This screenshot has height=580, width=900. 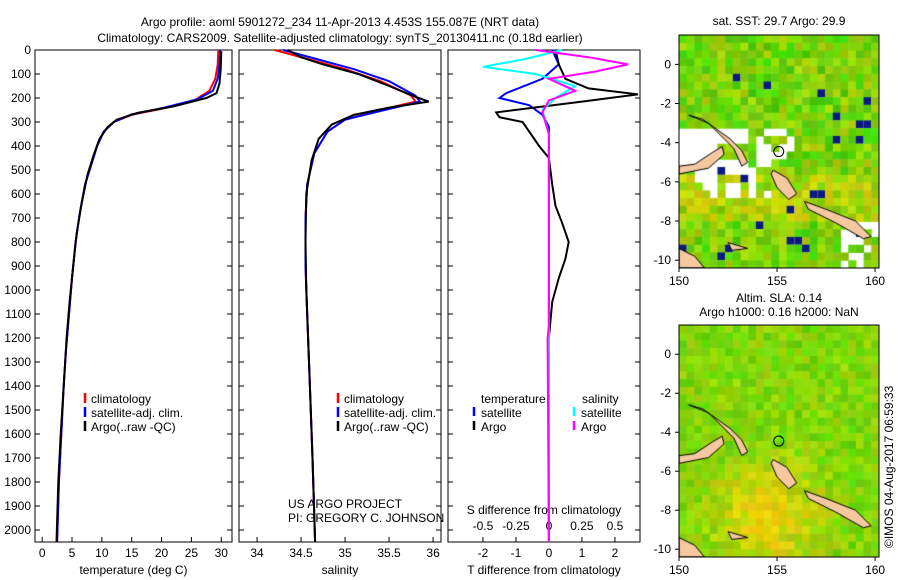 I want to click on x-axis-label: T difference from climatology, so click(x=544, y=570).